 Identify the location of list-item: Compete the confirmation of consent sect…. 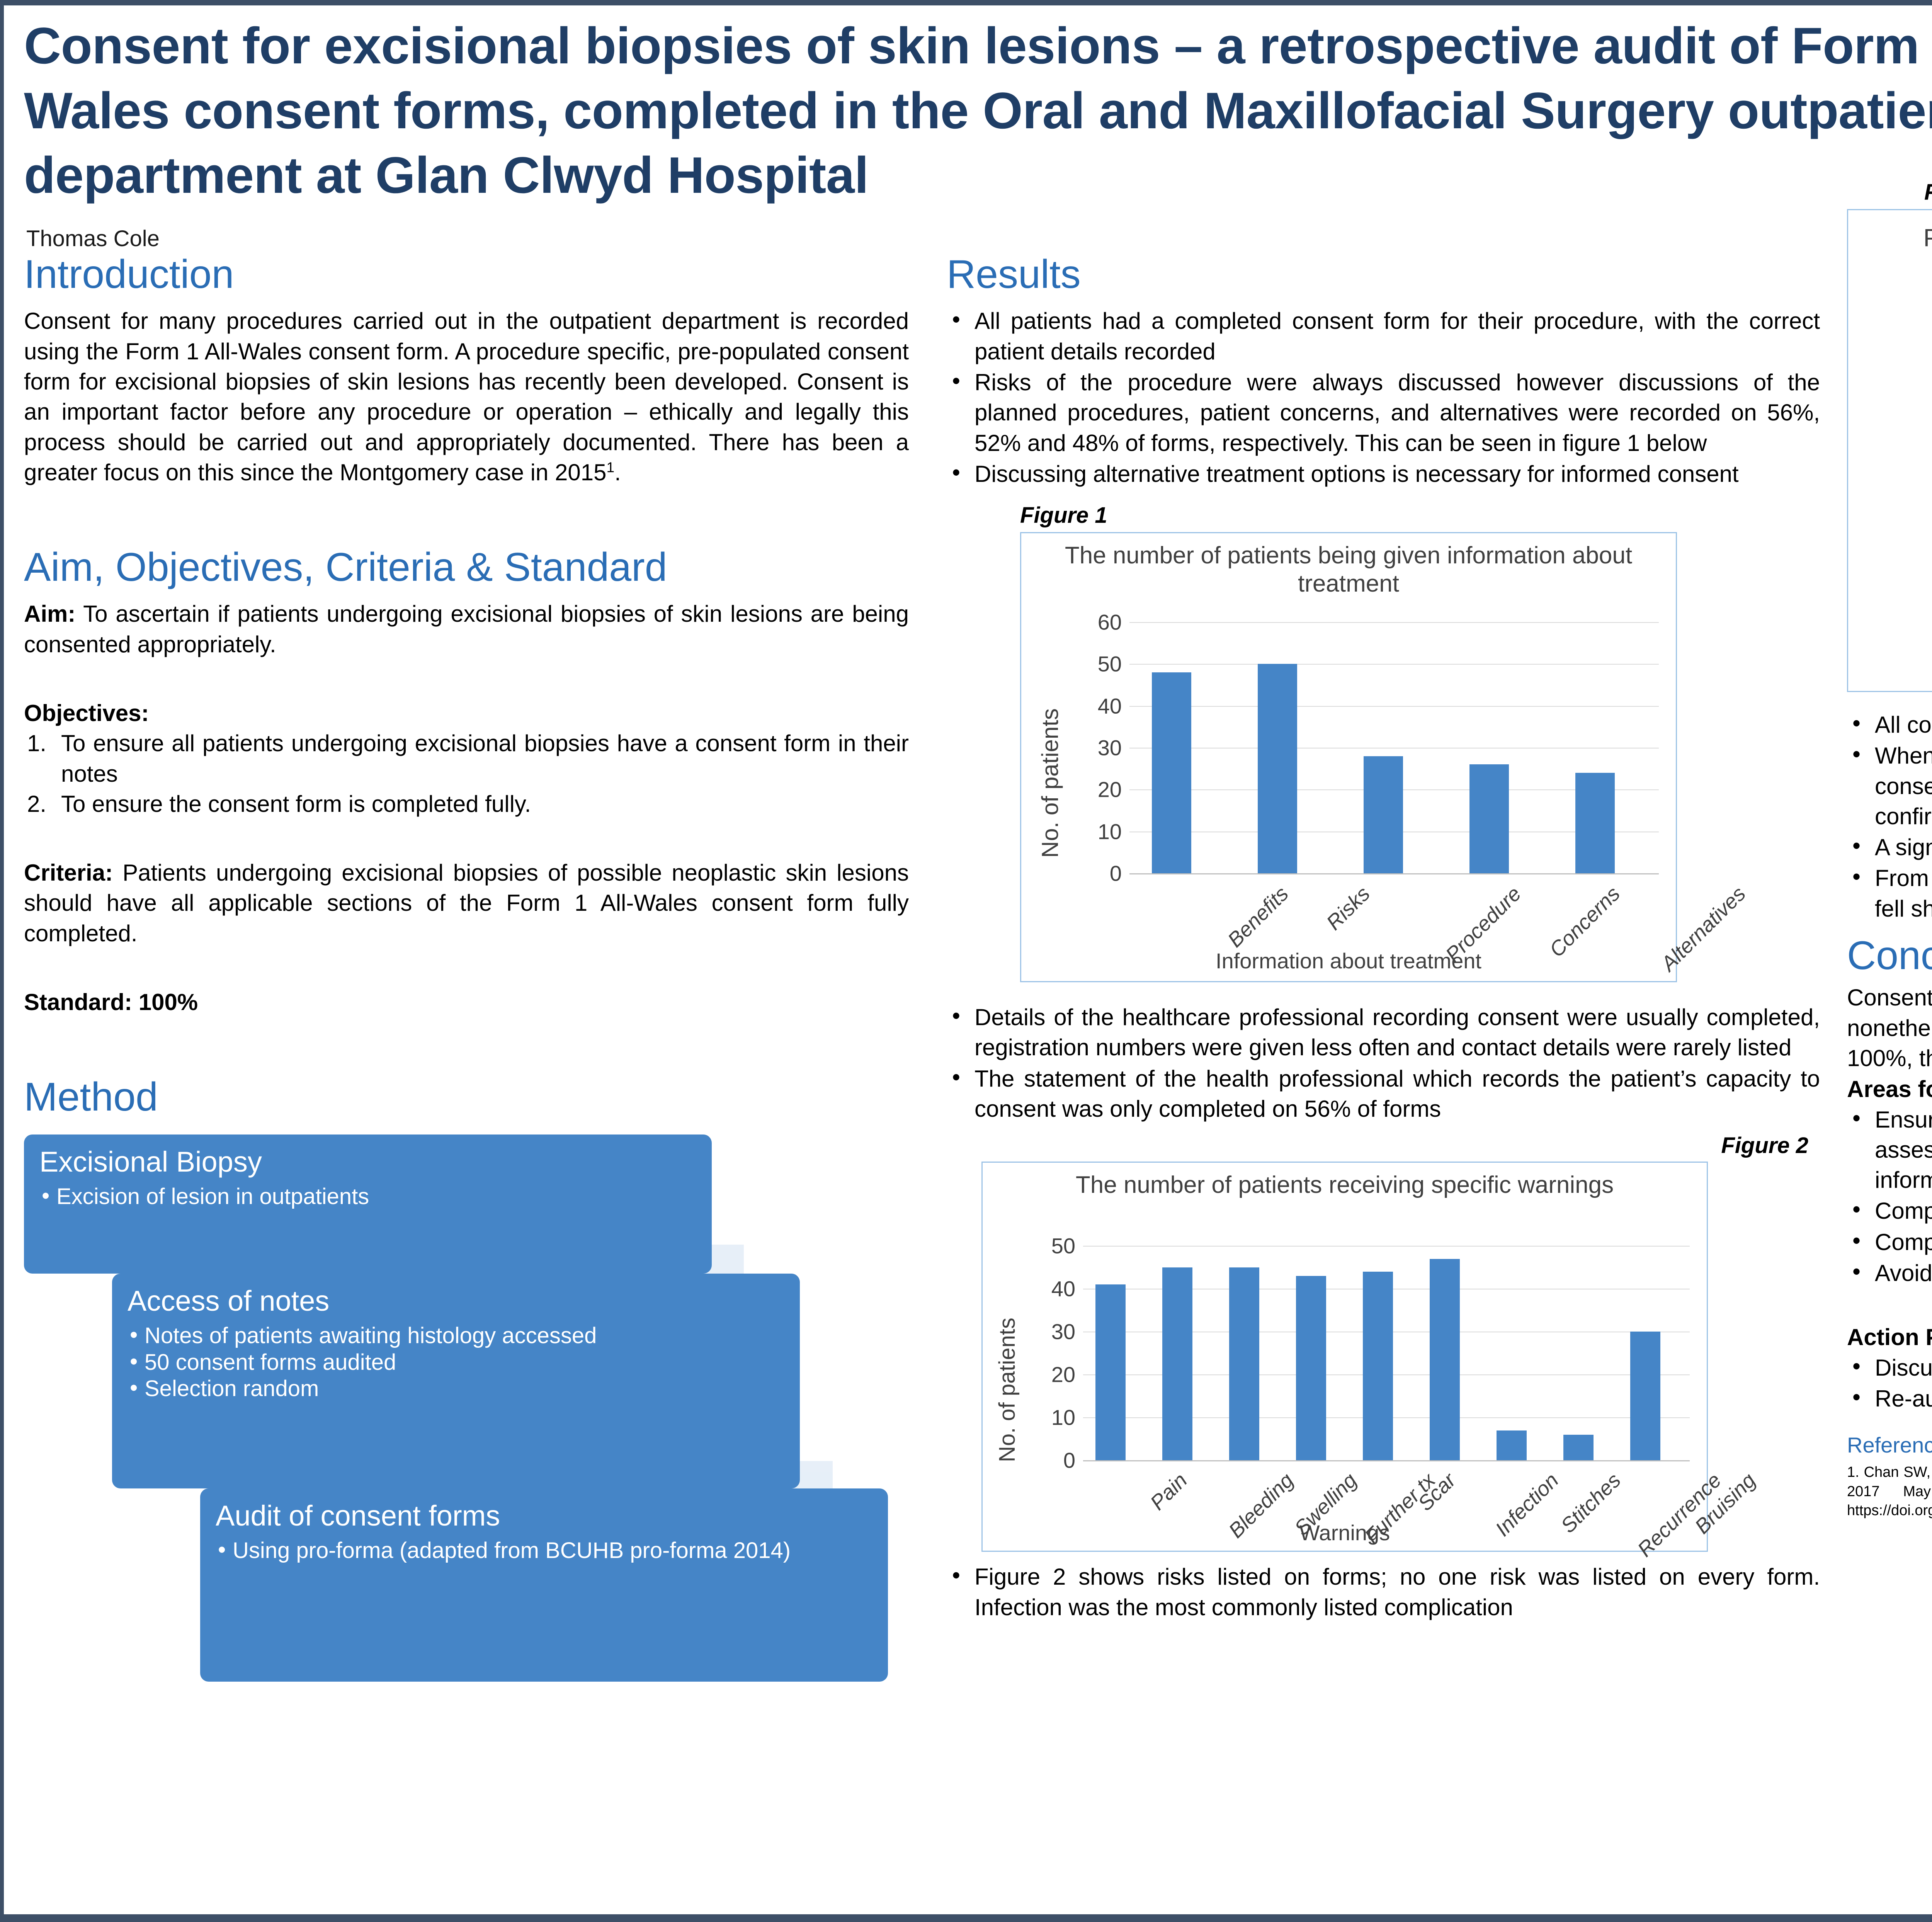
(1889, 1242).